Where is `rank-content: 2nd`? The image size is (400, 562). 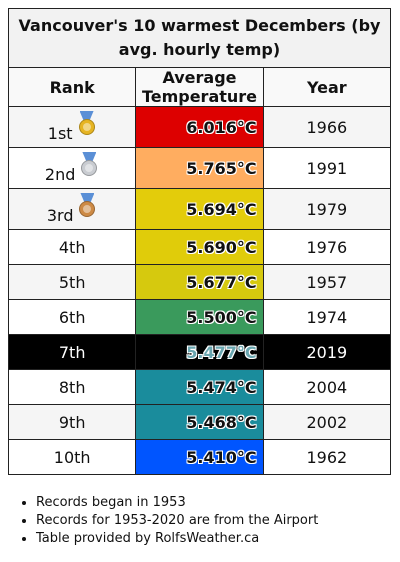 rank-content: 2nd is located at coordinates (72, 168).